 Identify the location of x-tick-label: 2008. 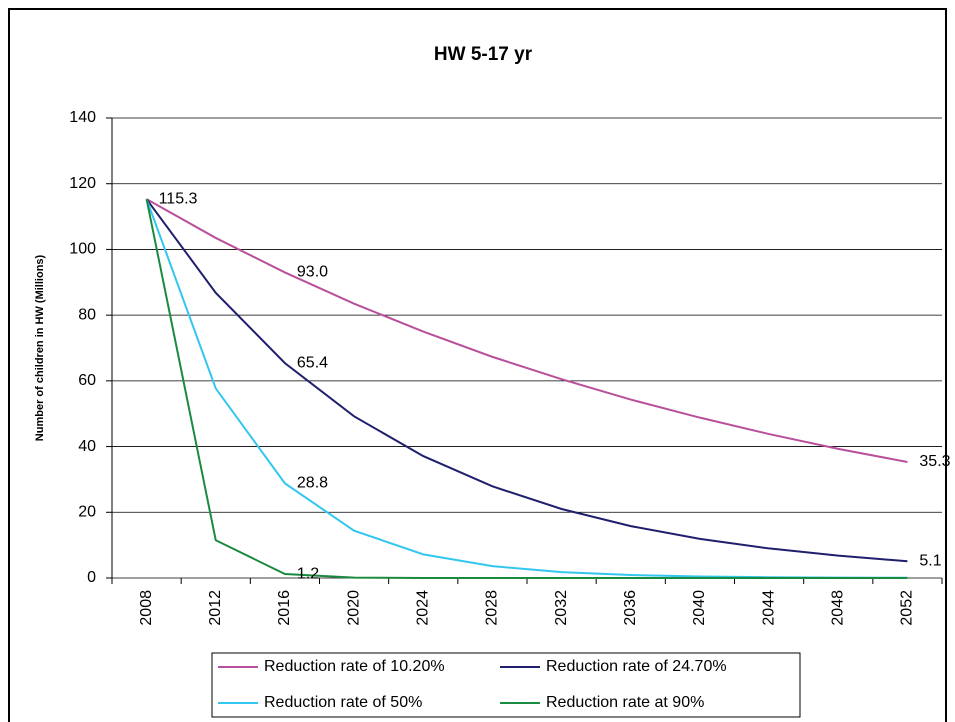
(146, 608).